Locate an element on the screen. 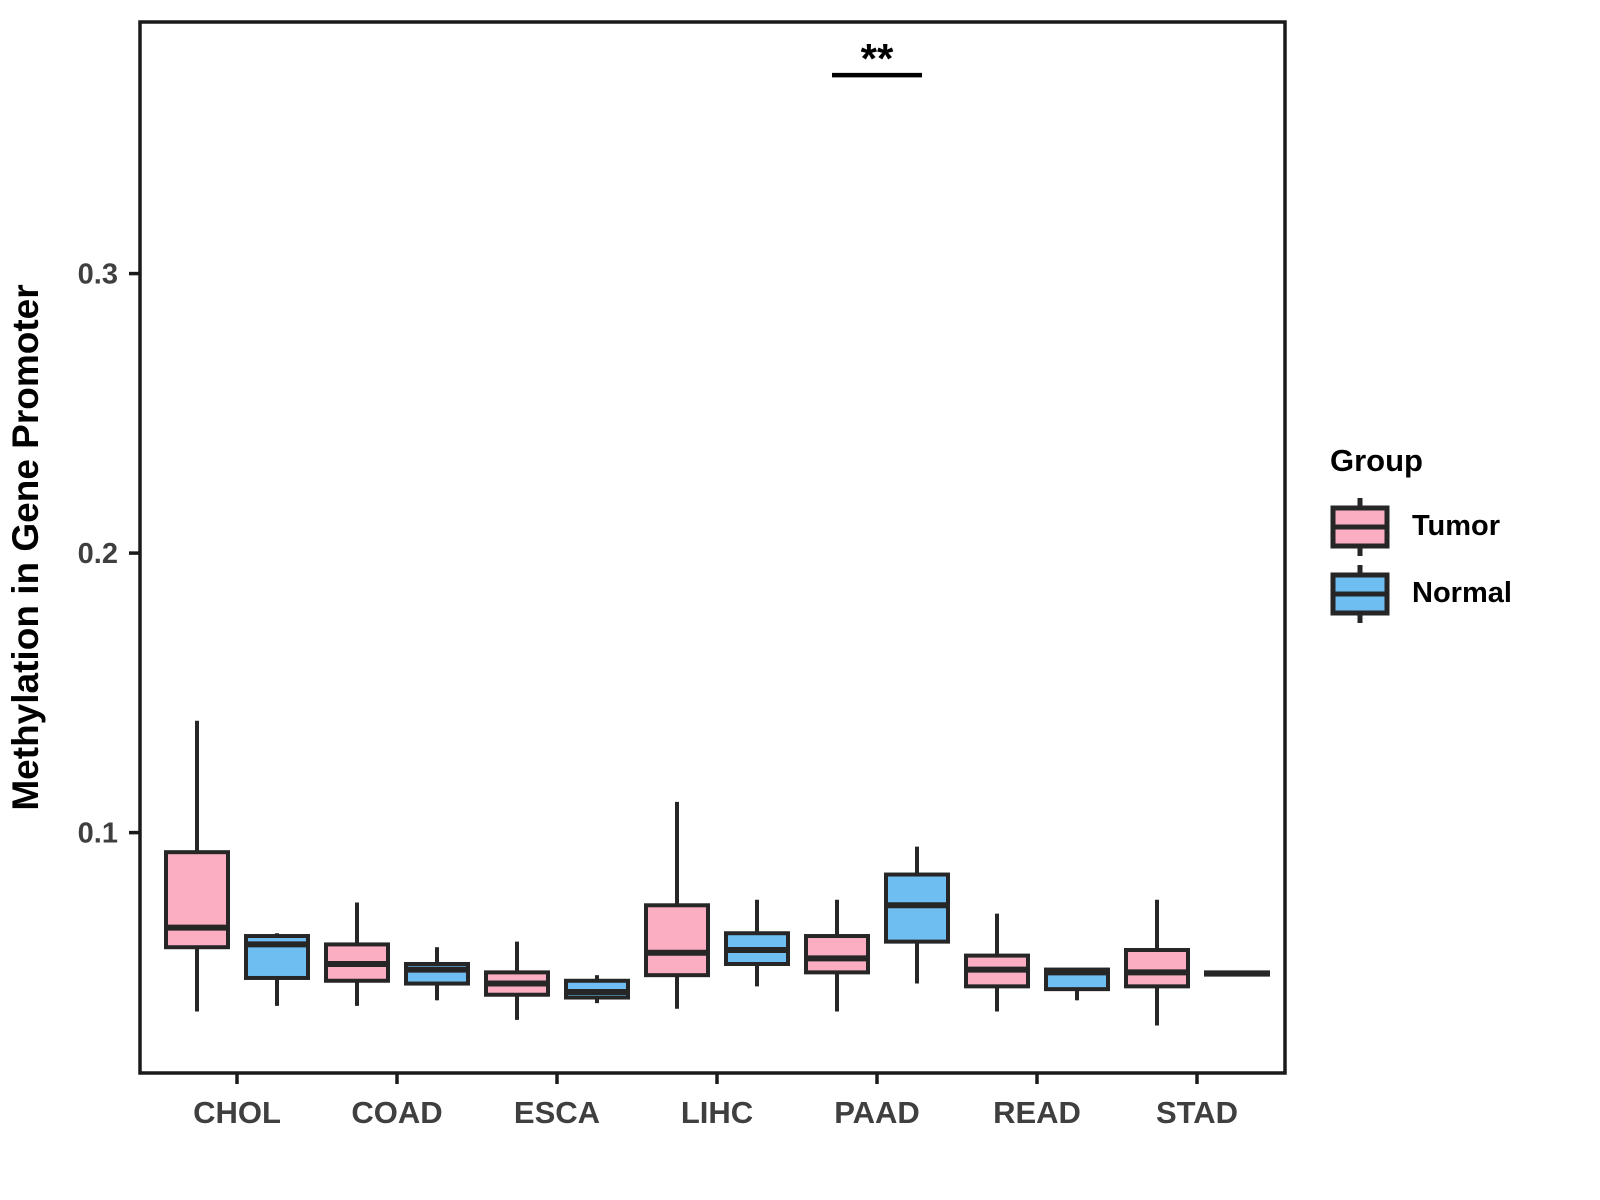 This screenshot has height=1200, width=1600. box-tumor-chol is located at coordinates (197, 900).